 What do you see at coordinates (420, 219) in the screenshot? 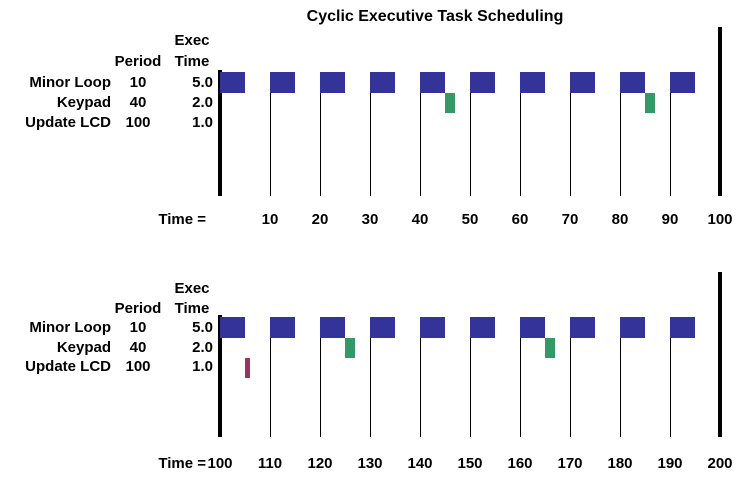
I see `tick-label: 40` at bounding box center [420, 219].